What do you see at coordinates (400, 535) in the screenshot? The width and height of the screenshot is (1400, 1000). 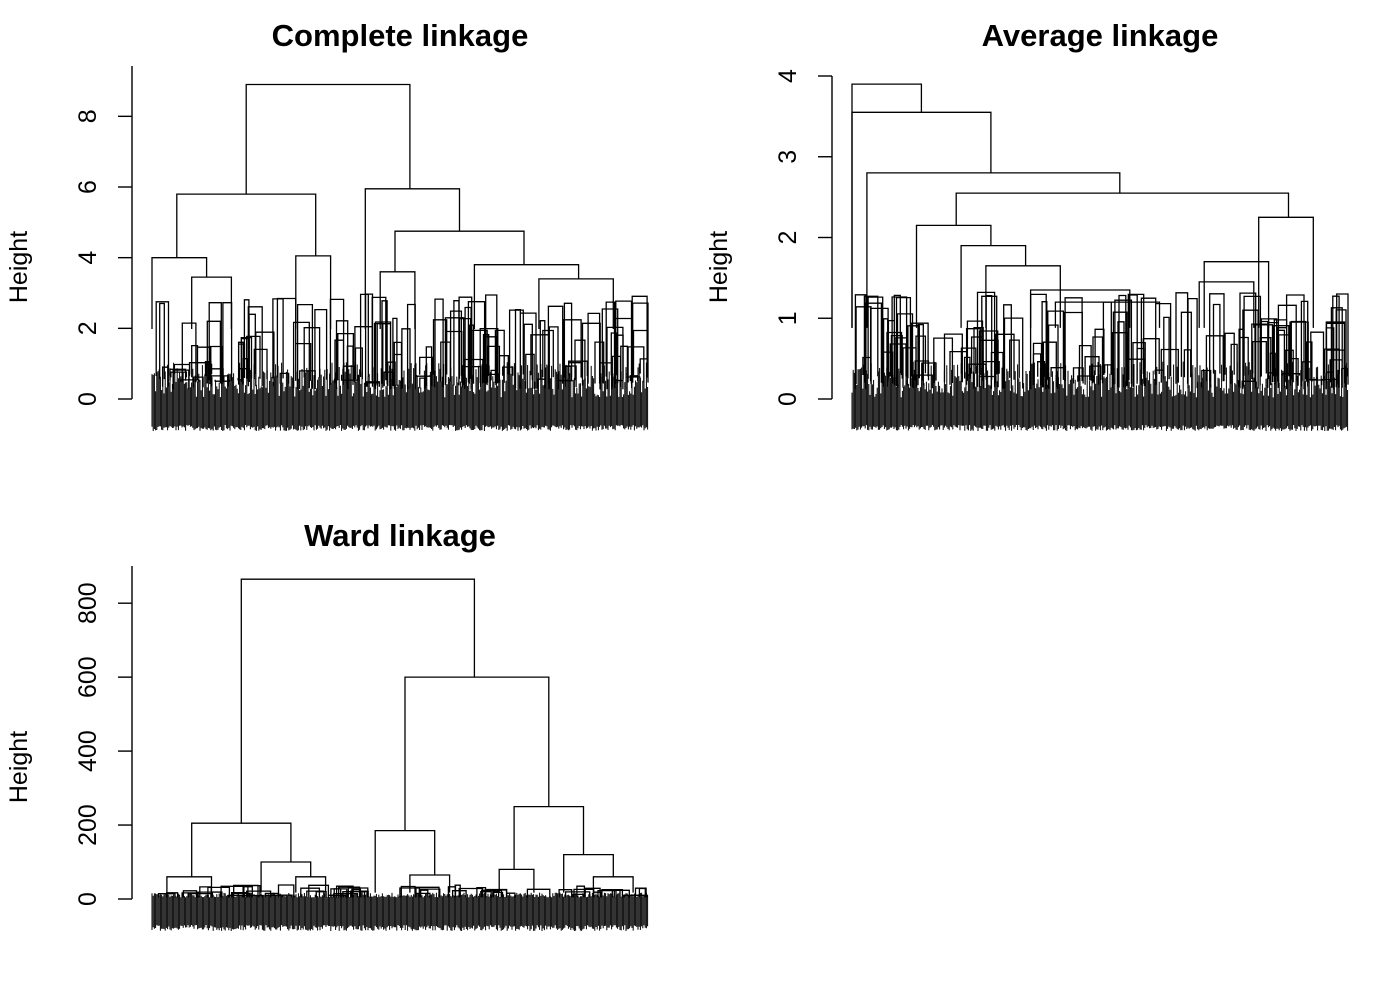 I see `chart-title: Ward linkage` at bounding box center [400, 535].